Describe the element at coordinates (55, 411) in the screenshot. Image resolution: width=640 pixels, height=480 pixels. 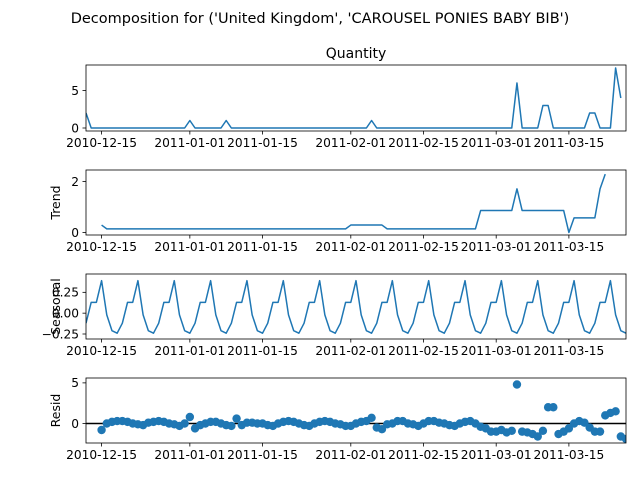
I see `y-axis-label: Resid` at that location.